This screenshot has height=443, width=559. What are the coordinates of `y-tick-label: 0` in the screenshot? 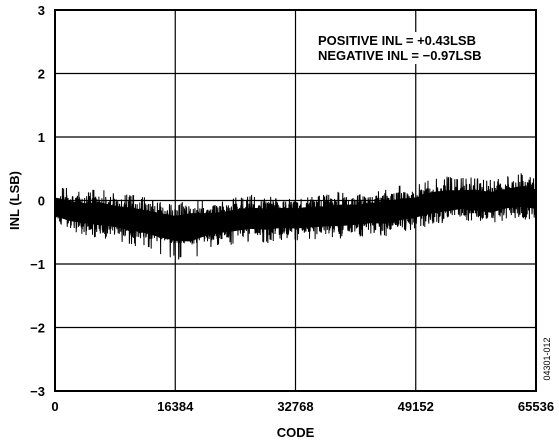 It's located at (41, 201).